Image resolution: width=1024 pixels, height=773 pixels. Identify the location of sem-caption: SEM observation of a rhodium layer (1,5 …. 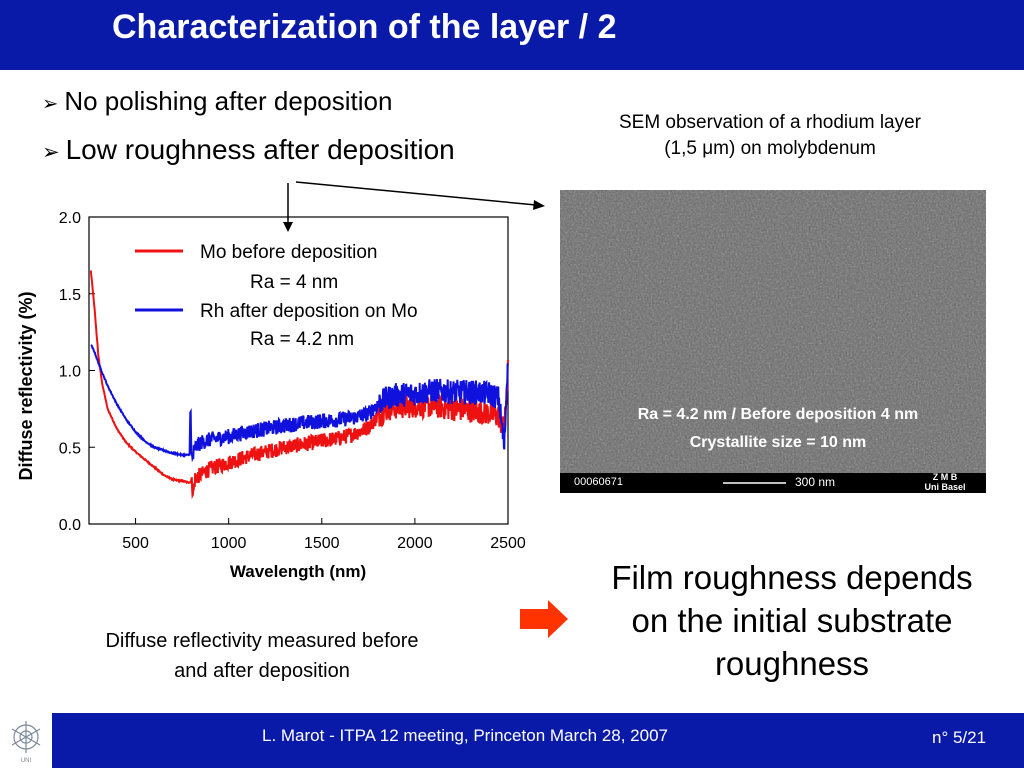
(770, 136).